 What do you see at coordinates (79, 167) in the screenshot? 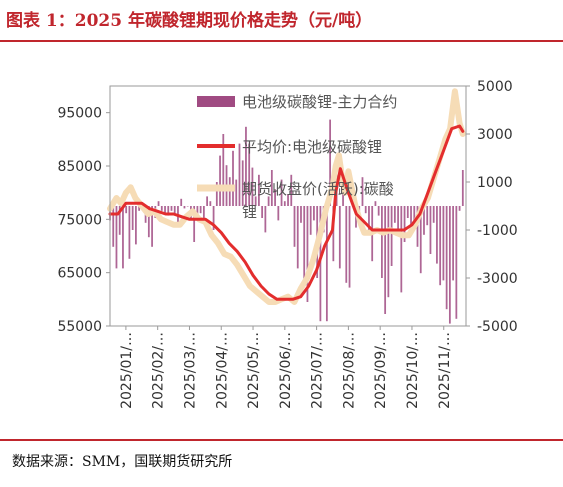
I see `left-axis-label: 85000` at bounding box center [79, 167].